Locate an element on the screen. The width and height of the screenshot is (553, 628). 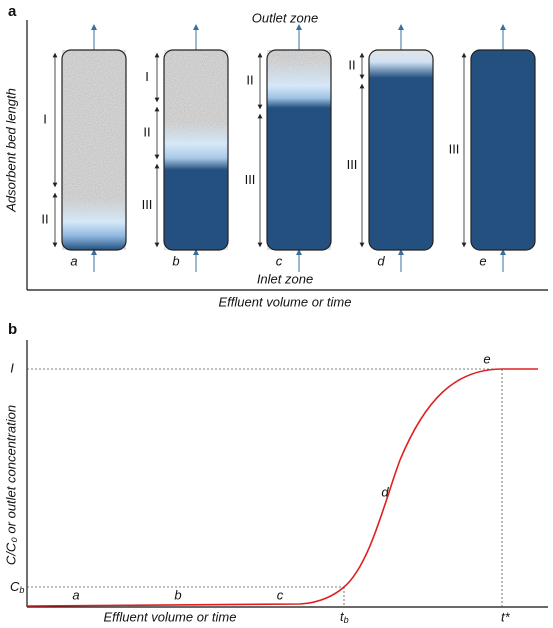
y-label: Cb is located at coordinates (17, 587).